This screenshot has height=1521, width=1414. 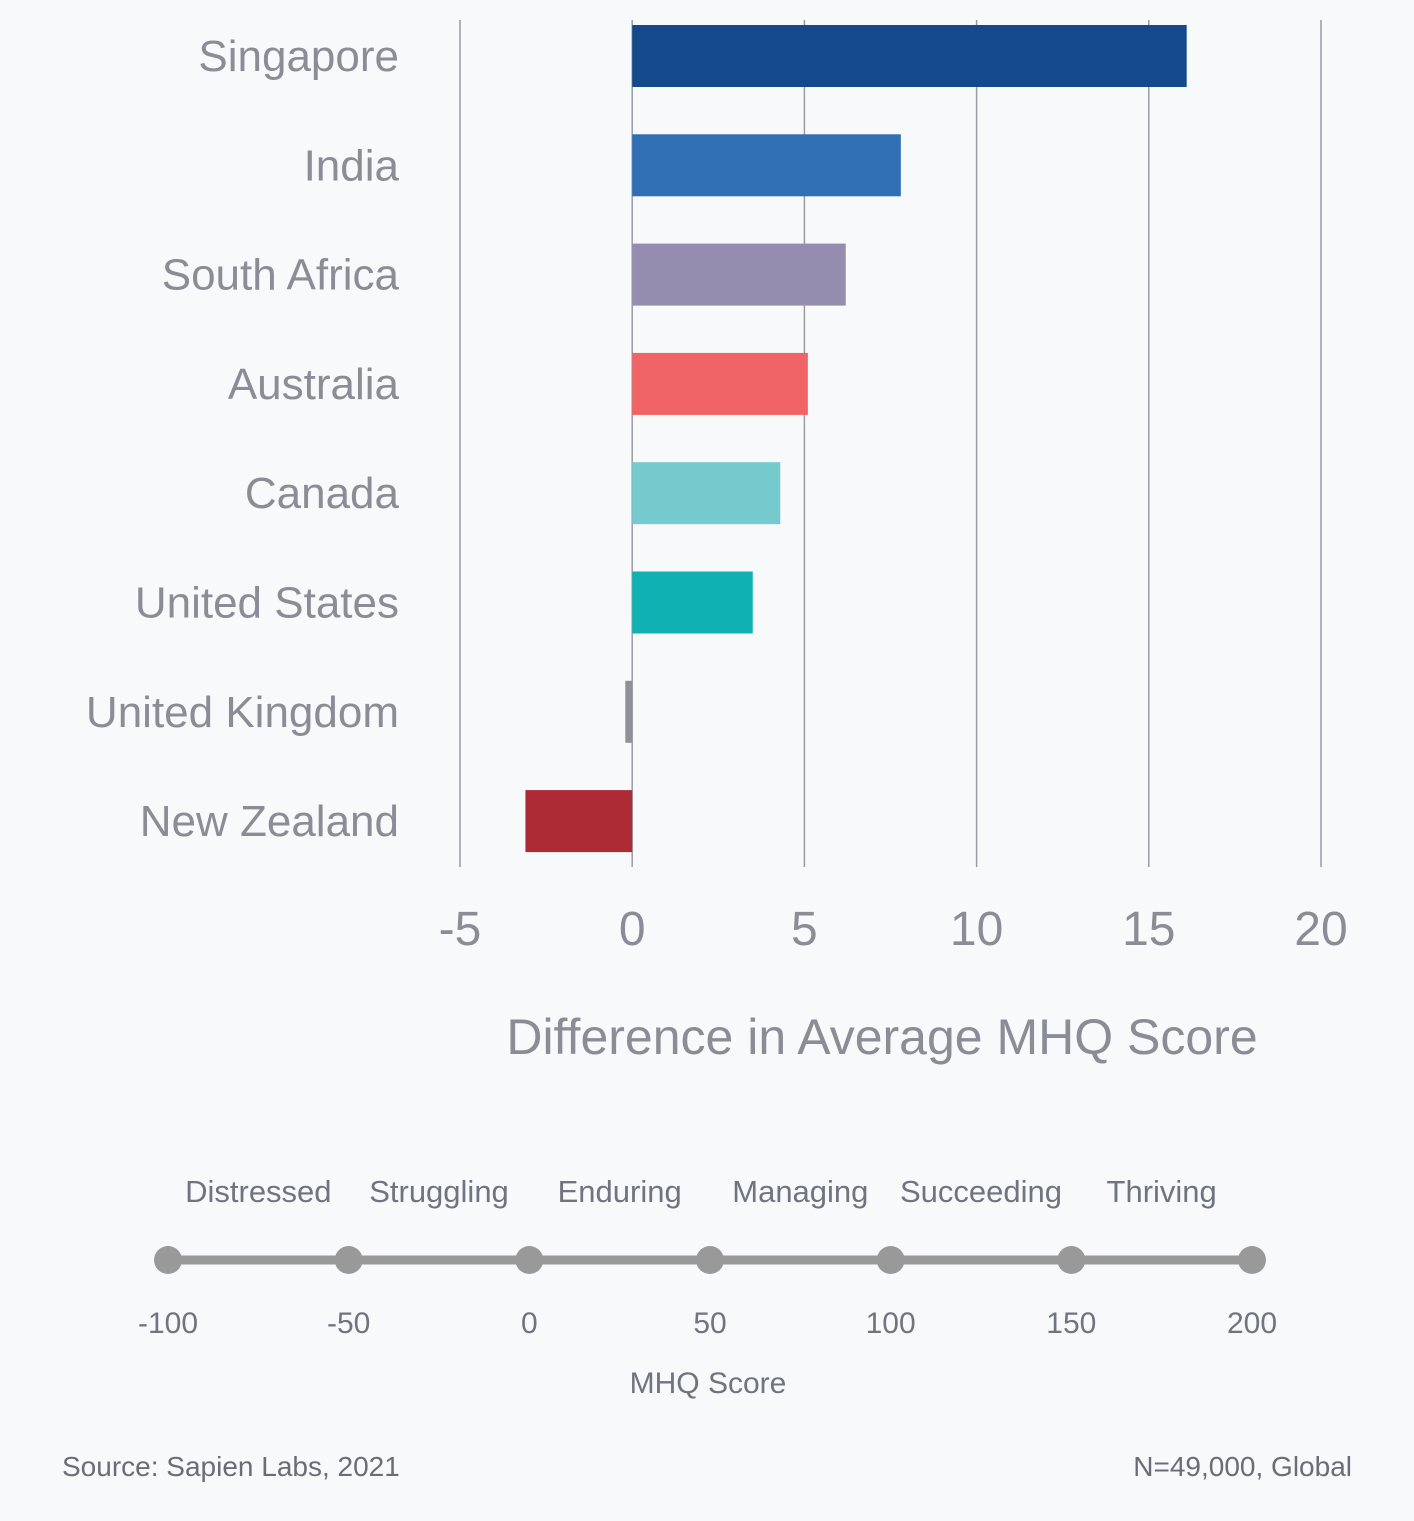 I want to click on category-label: Australia, so click(x=314, y=384).